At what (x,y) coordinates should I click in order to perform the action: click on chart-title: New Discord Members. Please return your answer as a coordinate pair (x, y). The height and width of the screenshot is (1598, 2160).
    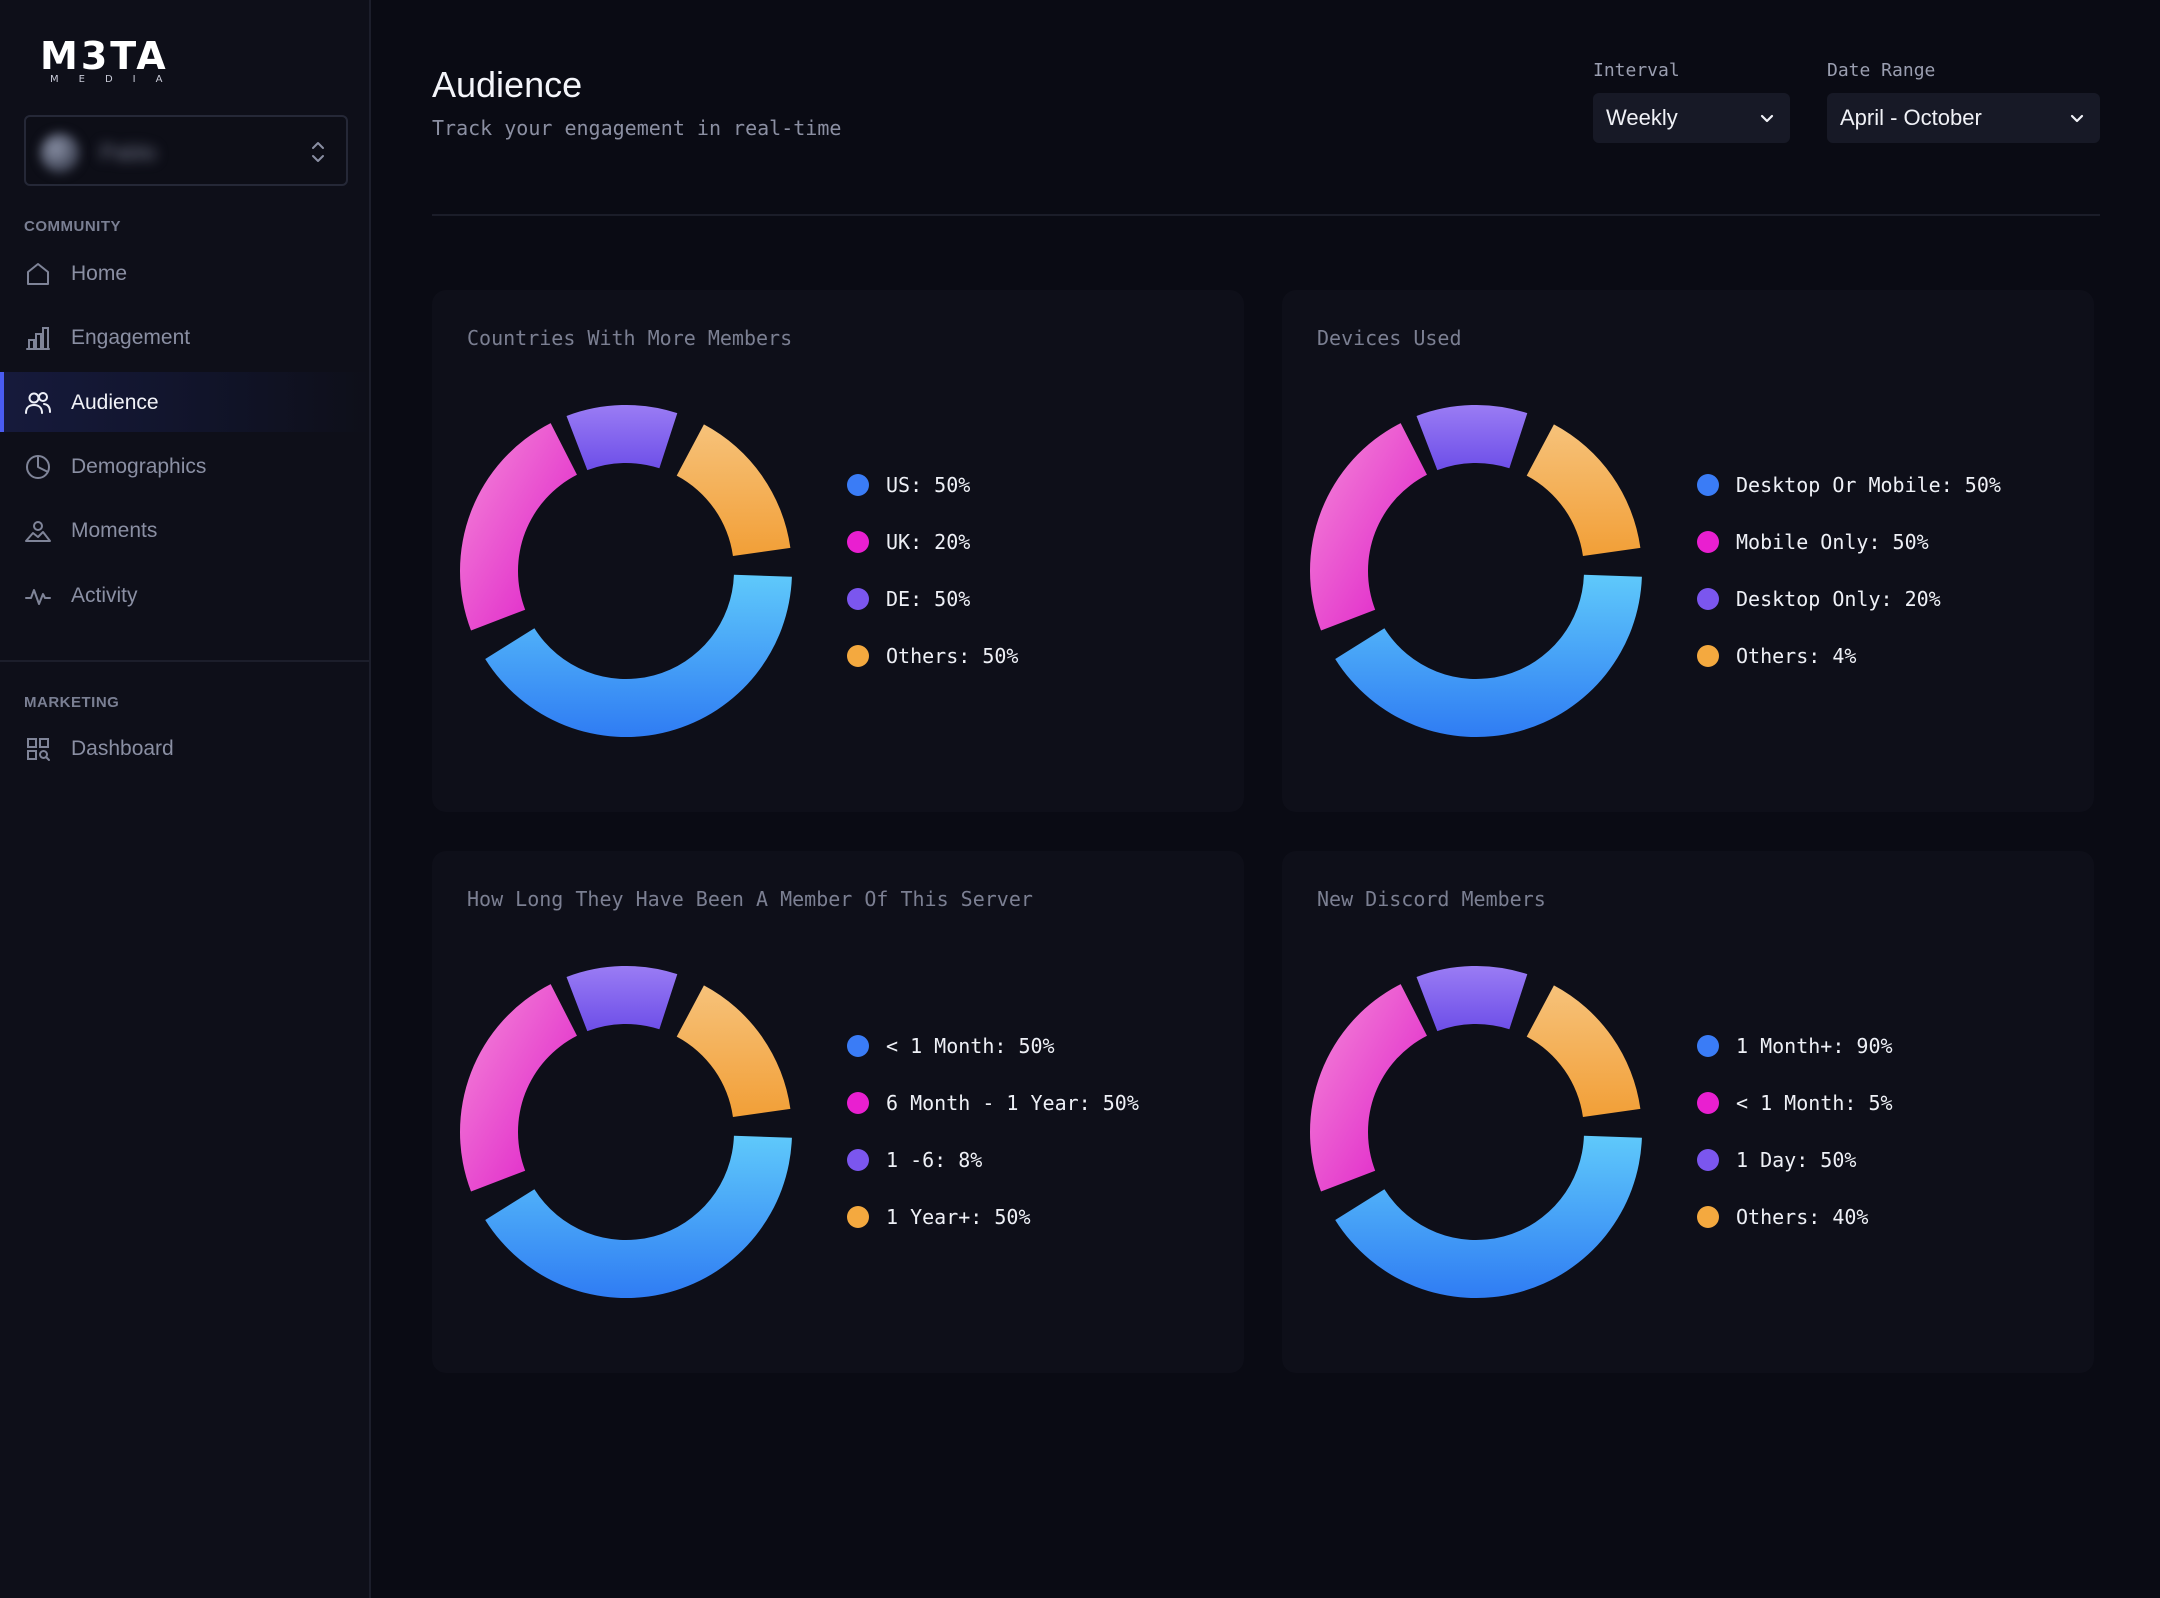
    Looking at the image, I should click on (1431, 899).